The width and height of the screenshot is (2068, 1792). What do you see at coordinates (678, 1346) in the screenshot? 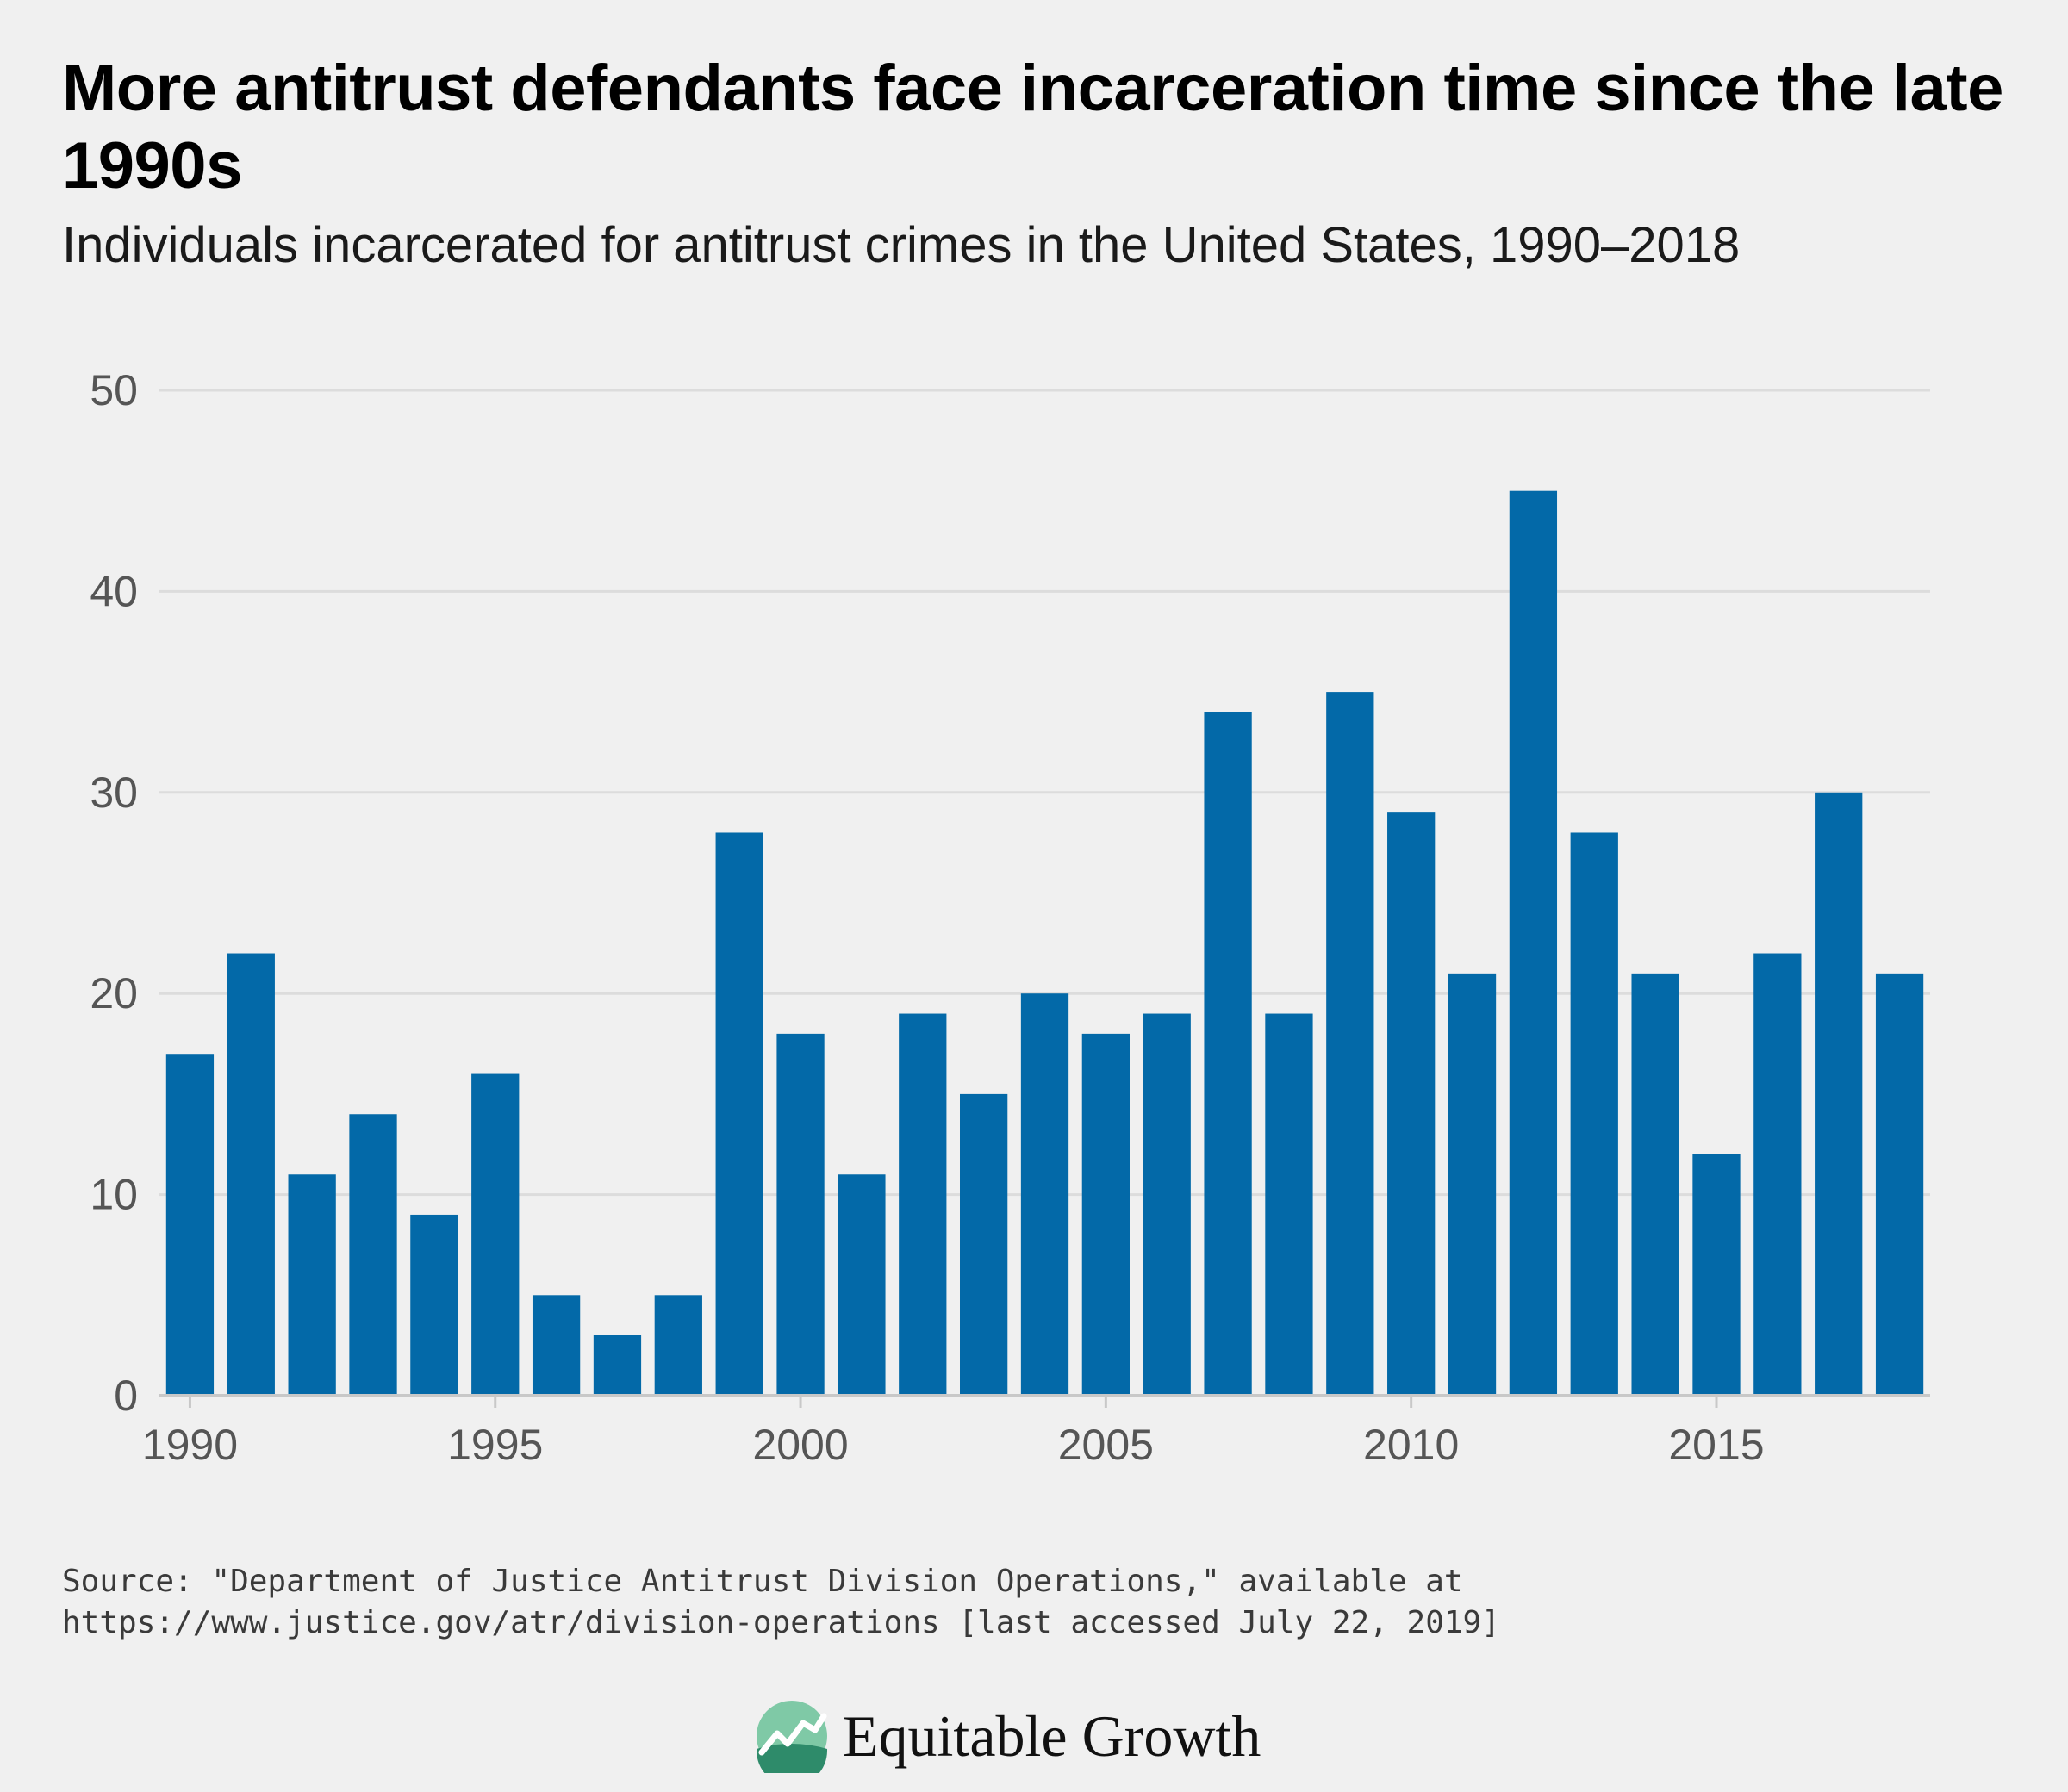
I see `bar-1998` at bounding box center [678, 1346].